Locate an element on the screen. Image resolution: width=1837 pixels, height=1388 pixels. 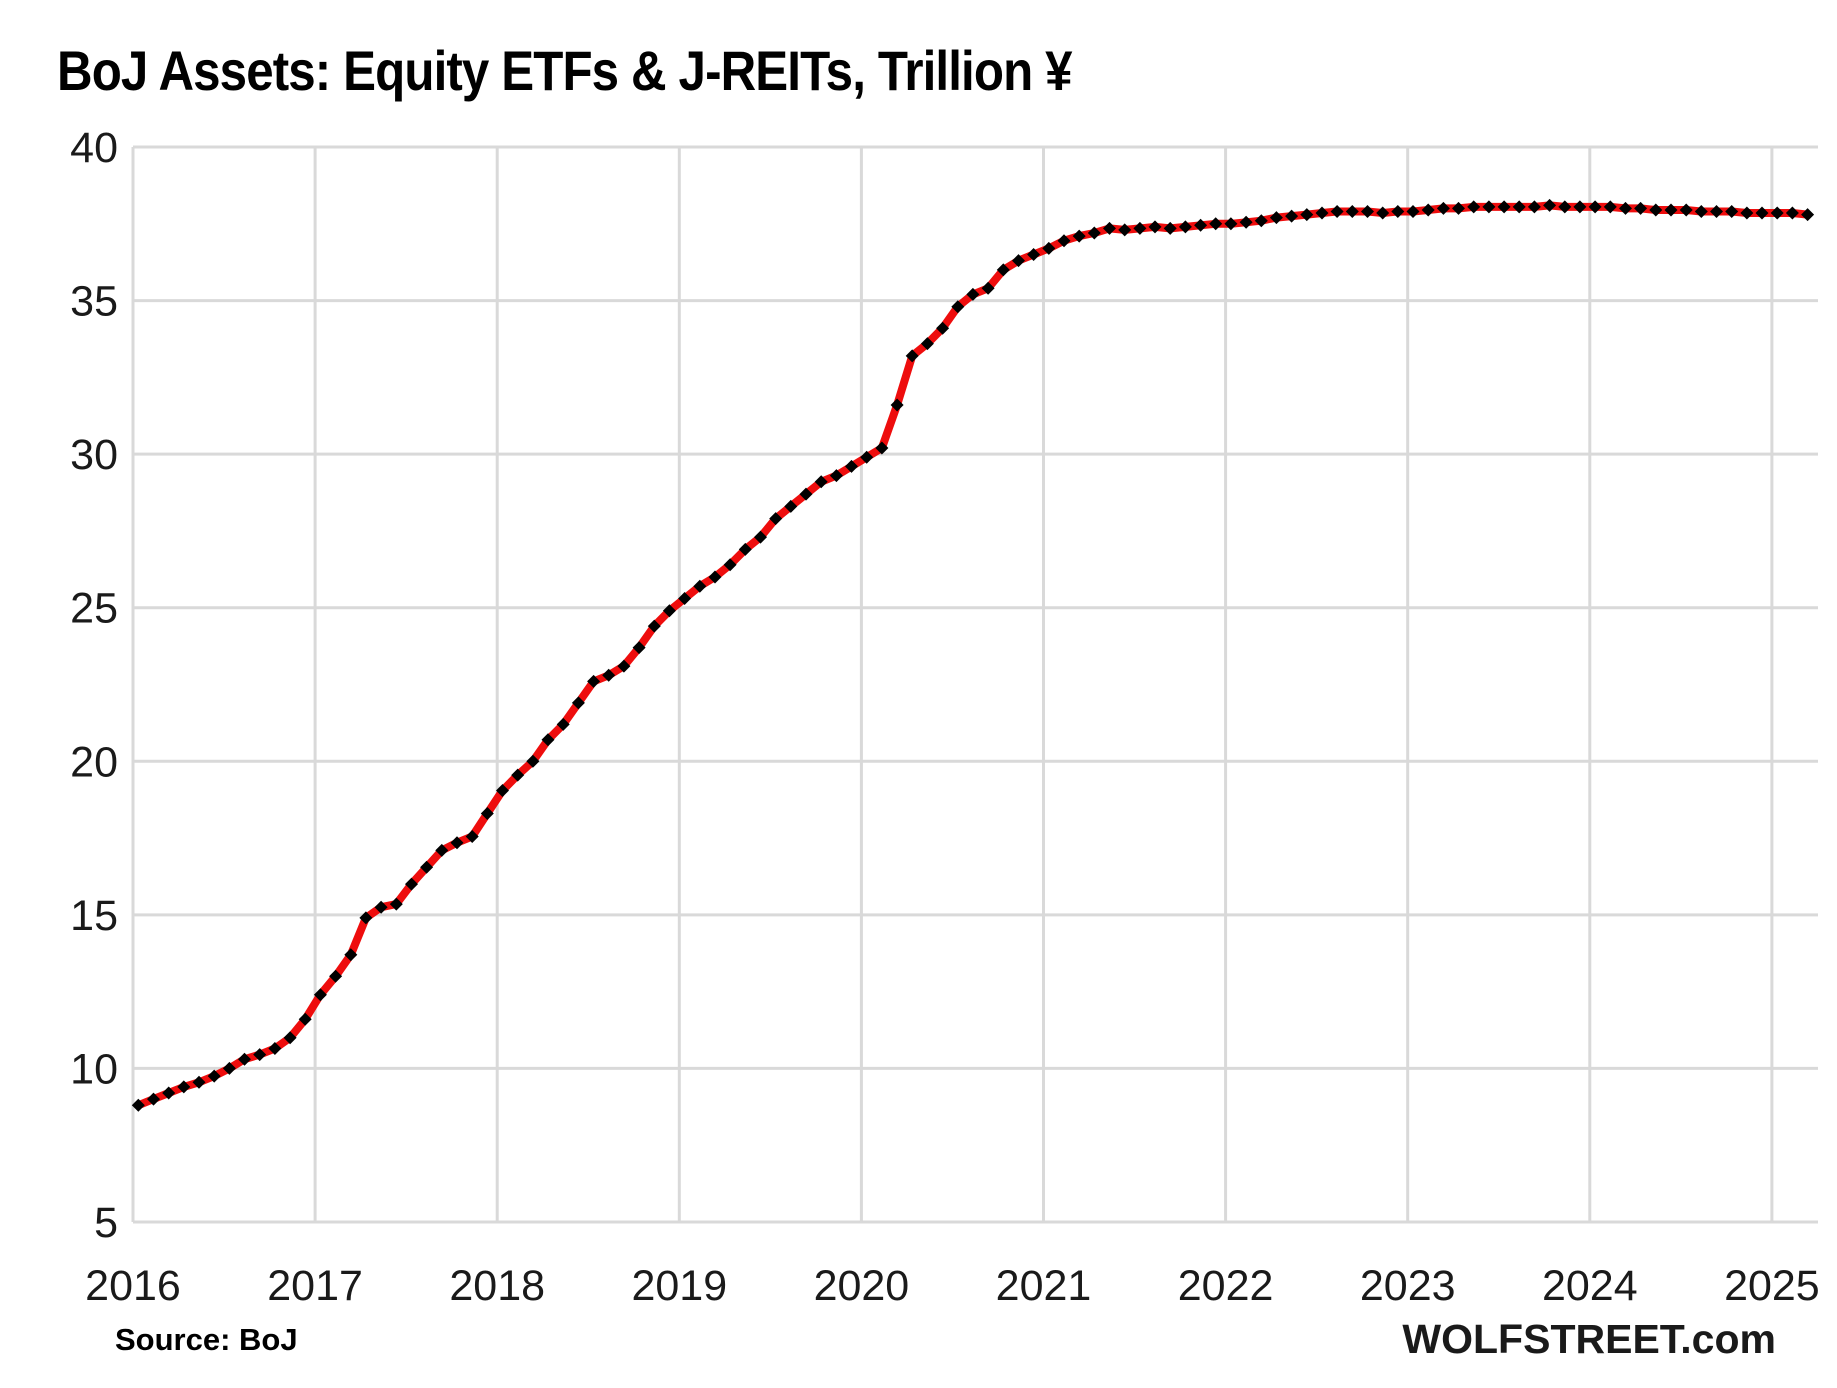
x-tick-label: 2019 is located at coordinates (679, 1286).